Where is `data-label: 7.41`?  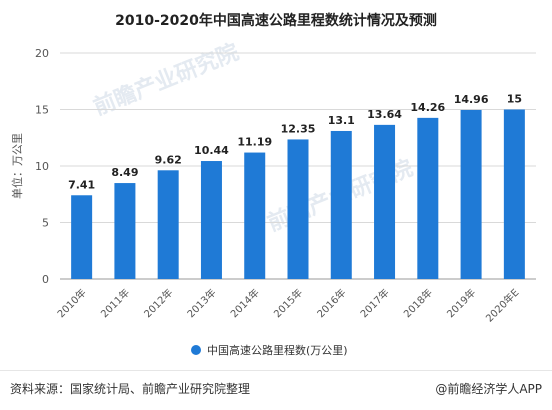 data-label: 7.41 is located at coordinates (81, 184).